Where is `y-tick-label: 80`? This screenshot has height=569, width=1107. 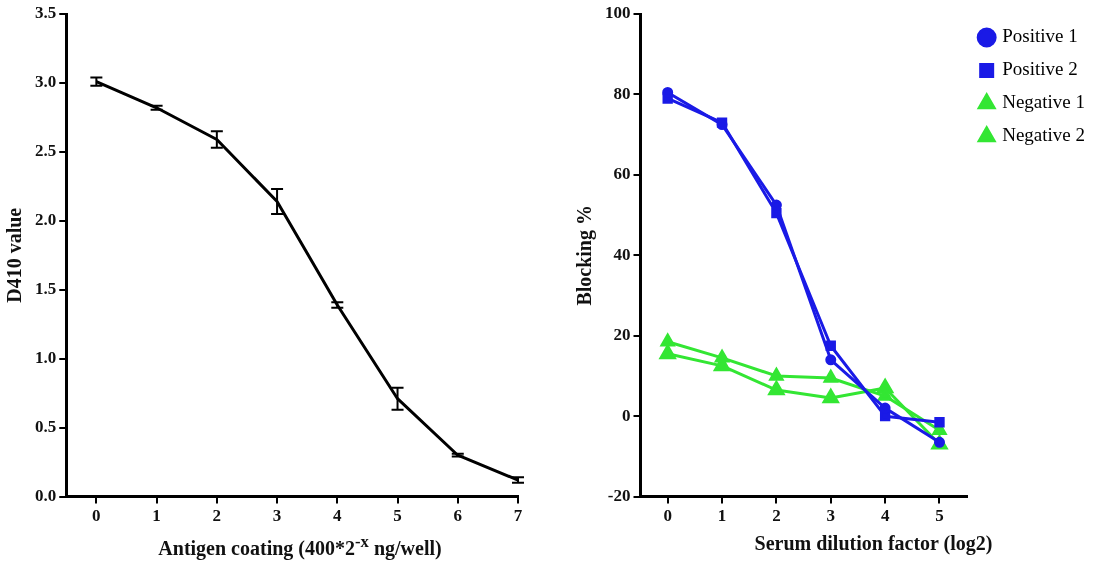 y-tick-label: 80 is located at coordinates (622, 93).